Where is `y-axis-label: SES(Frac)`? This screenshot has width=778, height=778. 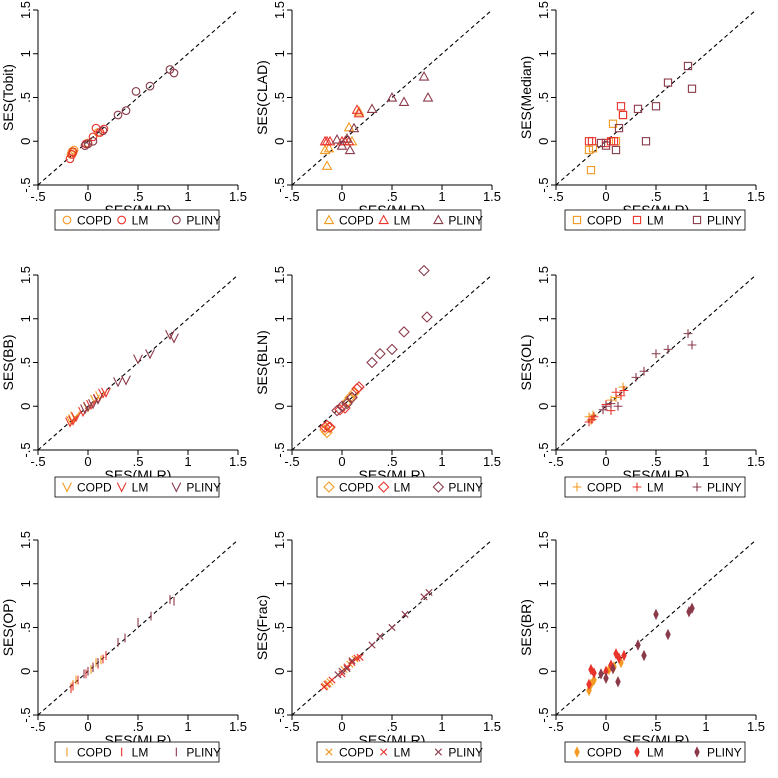
y-axis-label: SES(Frac) is located at coordinates (262, 627).